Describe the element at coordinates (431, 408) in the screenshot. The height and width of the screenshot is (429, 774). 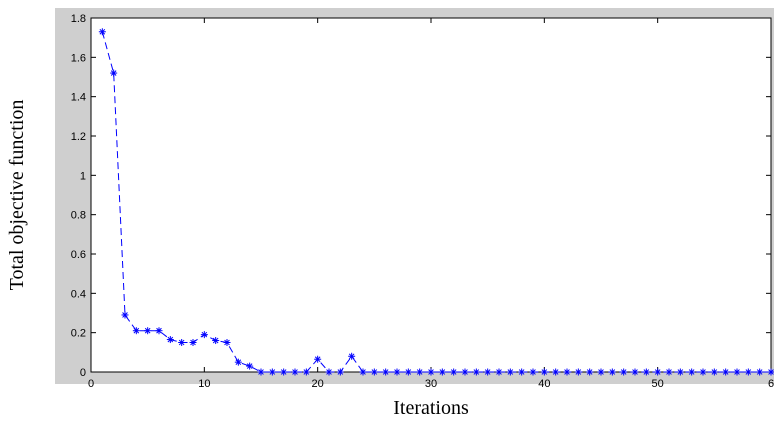
I see `x-axis-title: Iterations` at that location.